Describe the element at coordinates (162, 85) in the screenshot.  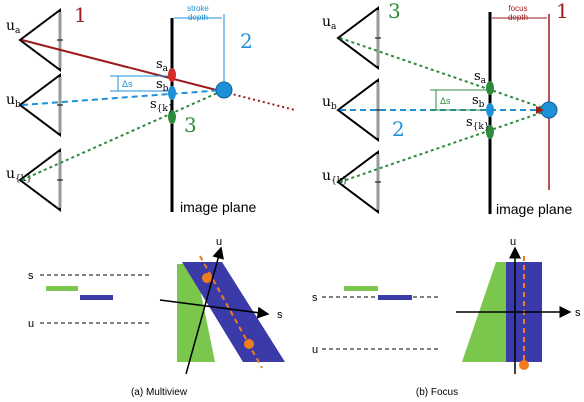
I see `sample-label-b: sb` at that location.